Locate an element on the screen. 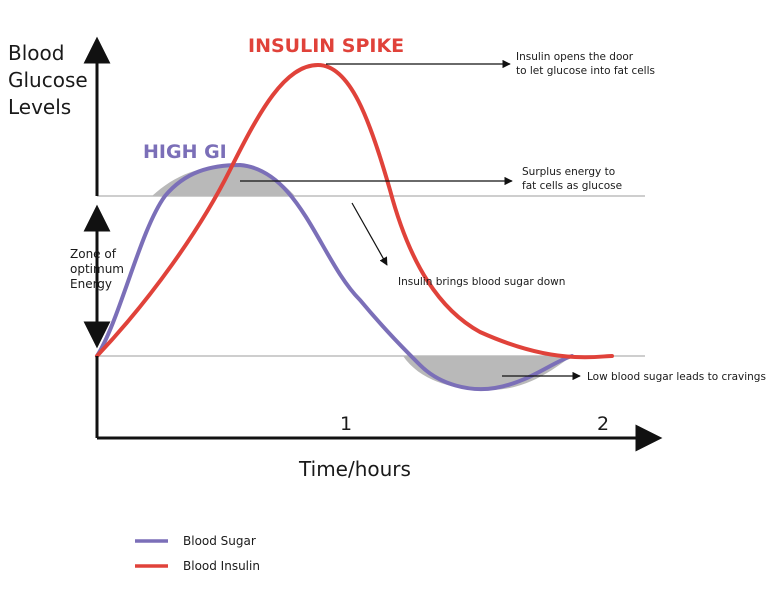  annotation-surplus-line-2: fat cells as glucose is located at coordinates (572, 186).